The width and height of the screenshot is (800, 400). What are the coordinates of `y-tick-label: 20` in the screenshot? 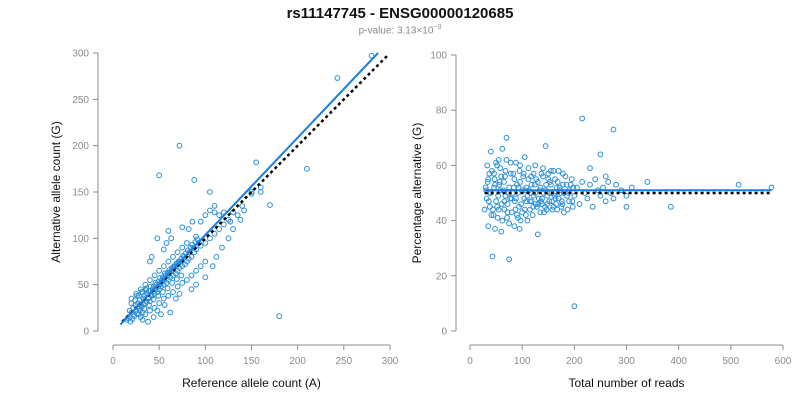 It's located at (442, 276).